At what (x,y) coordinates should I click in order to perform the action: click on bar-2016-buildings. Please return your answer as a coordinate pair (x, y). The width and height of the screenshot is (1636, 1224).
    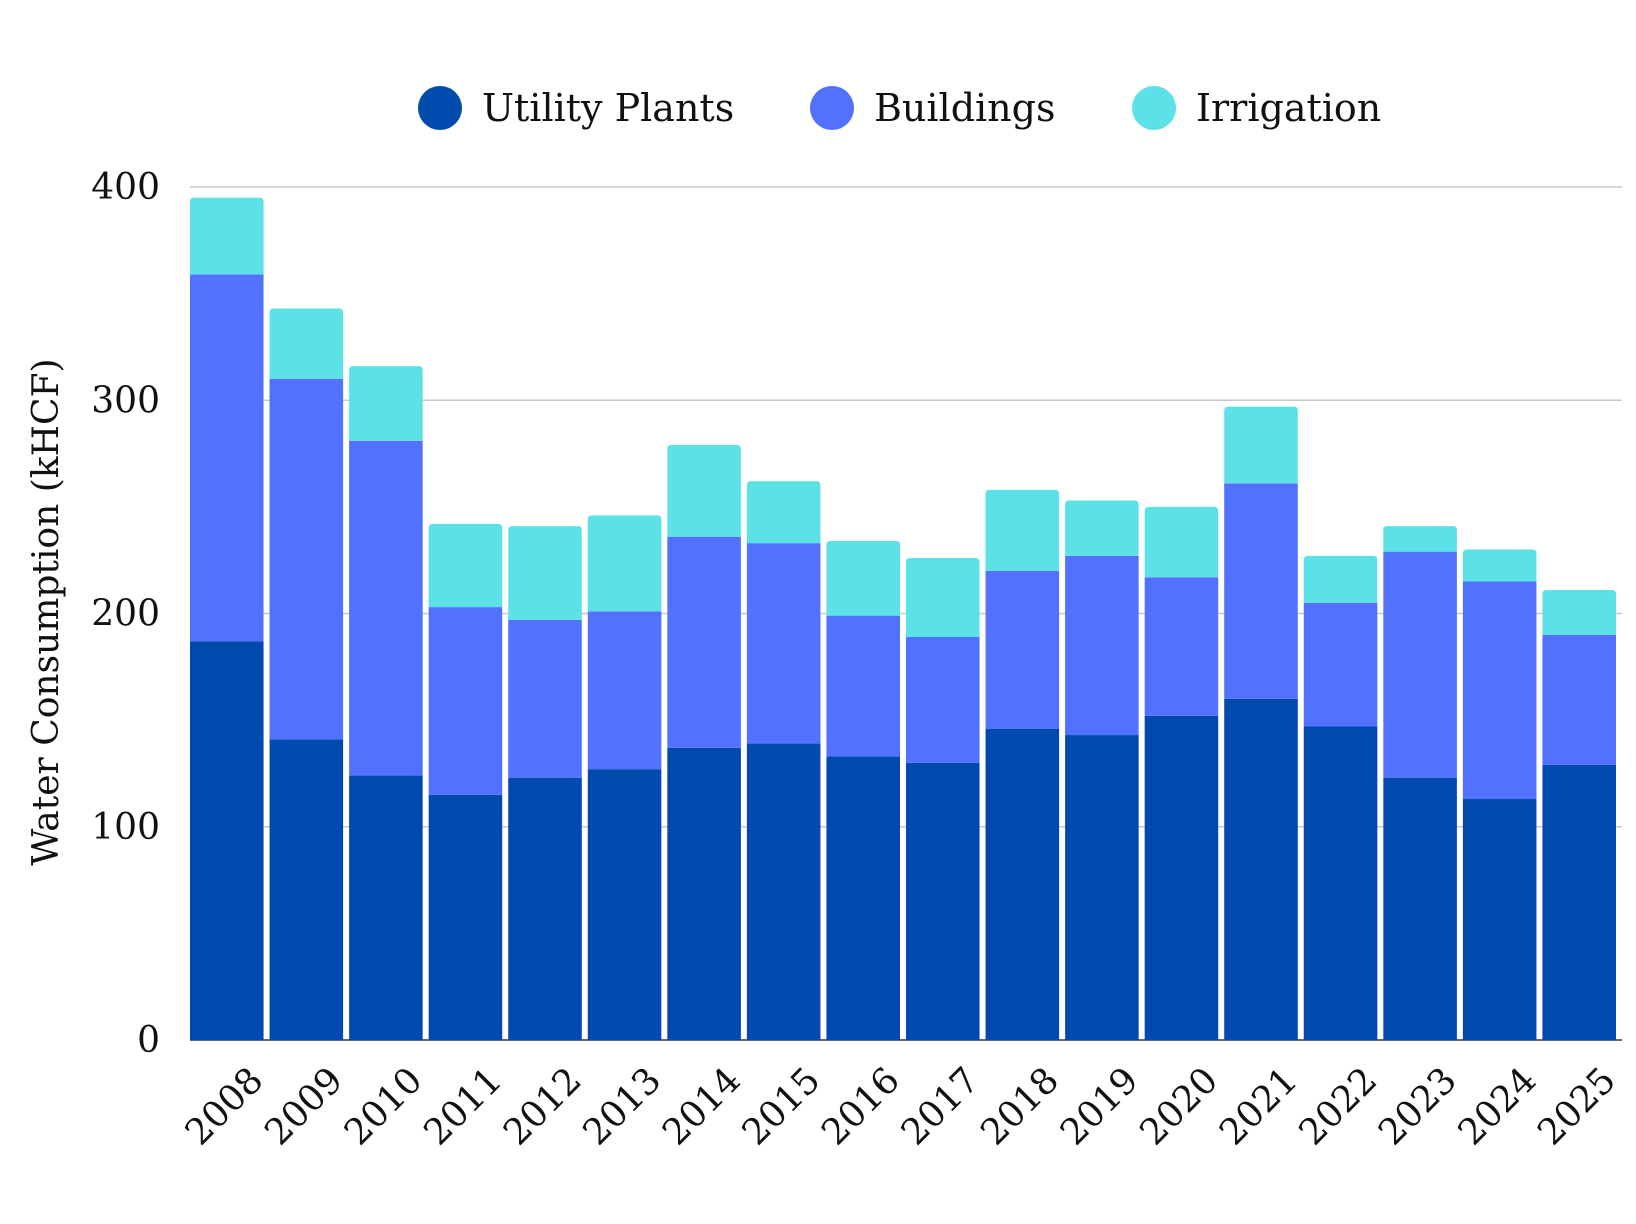
    Looking at the image, I should click on (863, 686).